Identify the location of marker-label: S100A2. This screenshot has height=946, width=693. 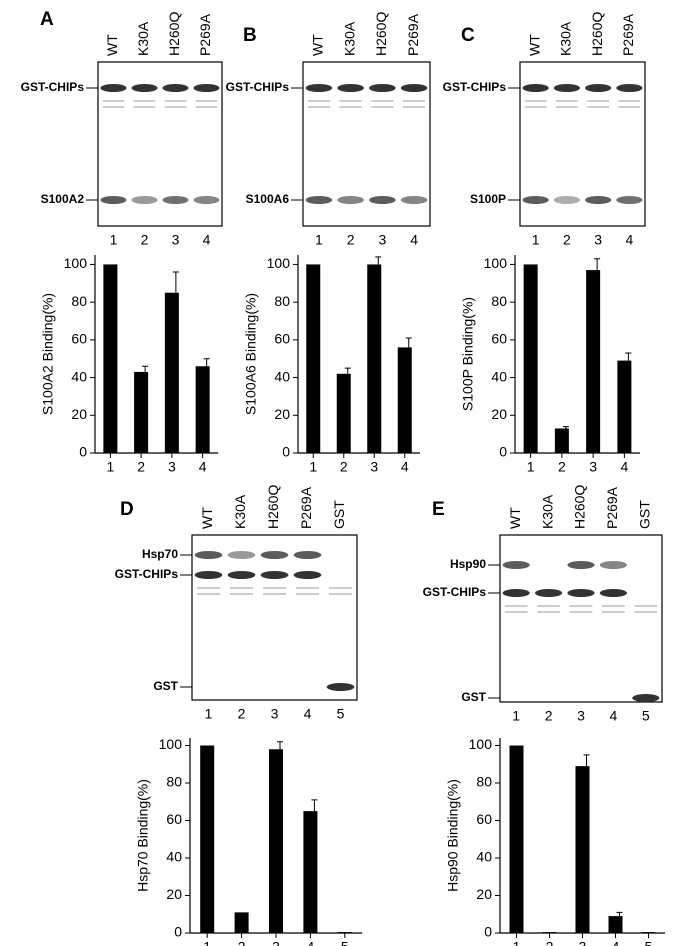
(63, 199).